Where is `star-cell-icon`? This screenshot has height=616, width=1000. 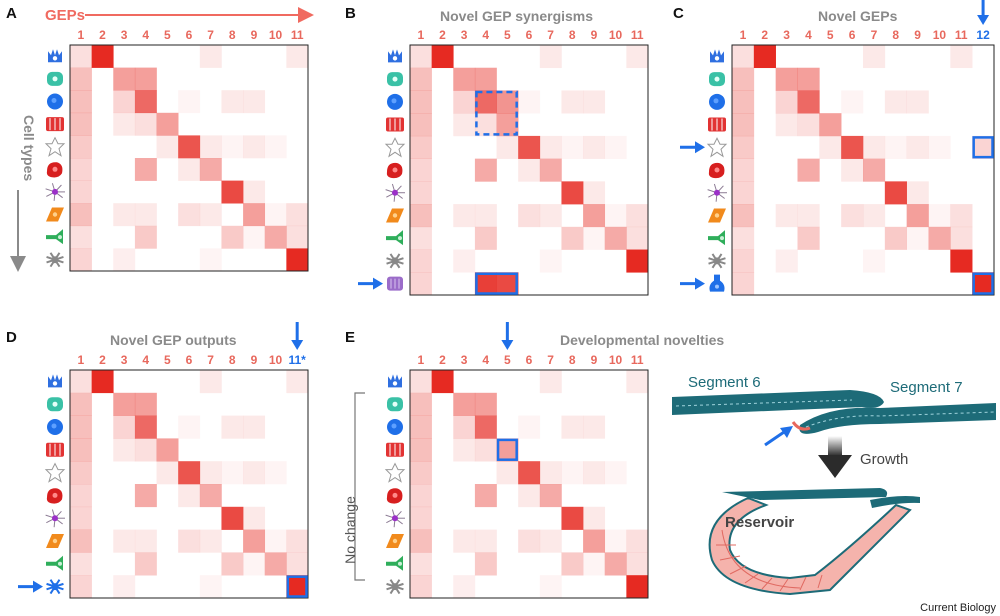 star-cell-icon is located at coordinates (395, 472).